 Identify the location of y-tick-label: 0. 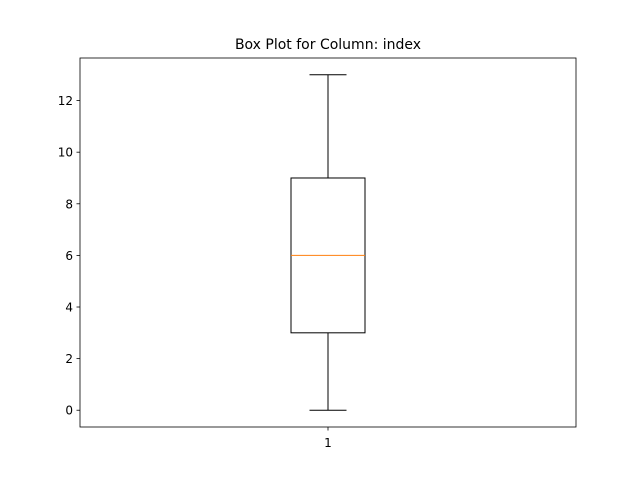
(69, 411).